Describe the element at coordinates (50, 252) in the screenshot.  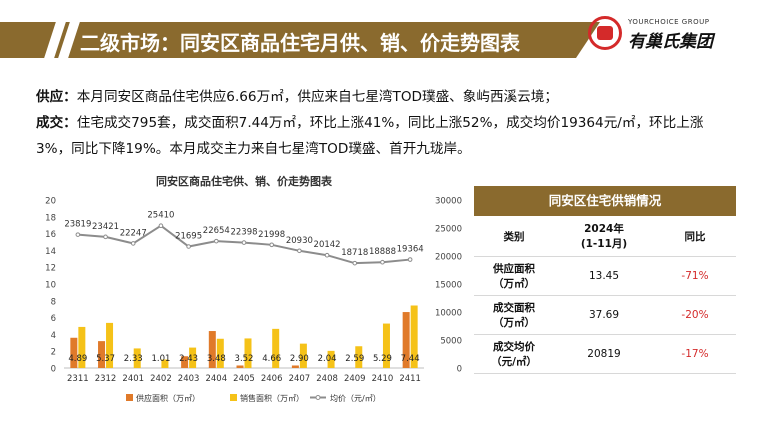
I see `y-left-tick-label: 14` at that location.